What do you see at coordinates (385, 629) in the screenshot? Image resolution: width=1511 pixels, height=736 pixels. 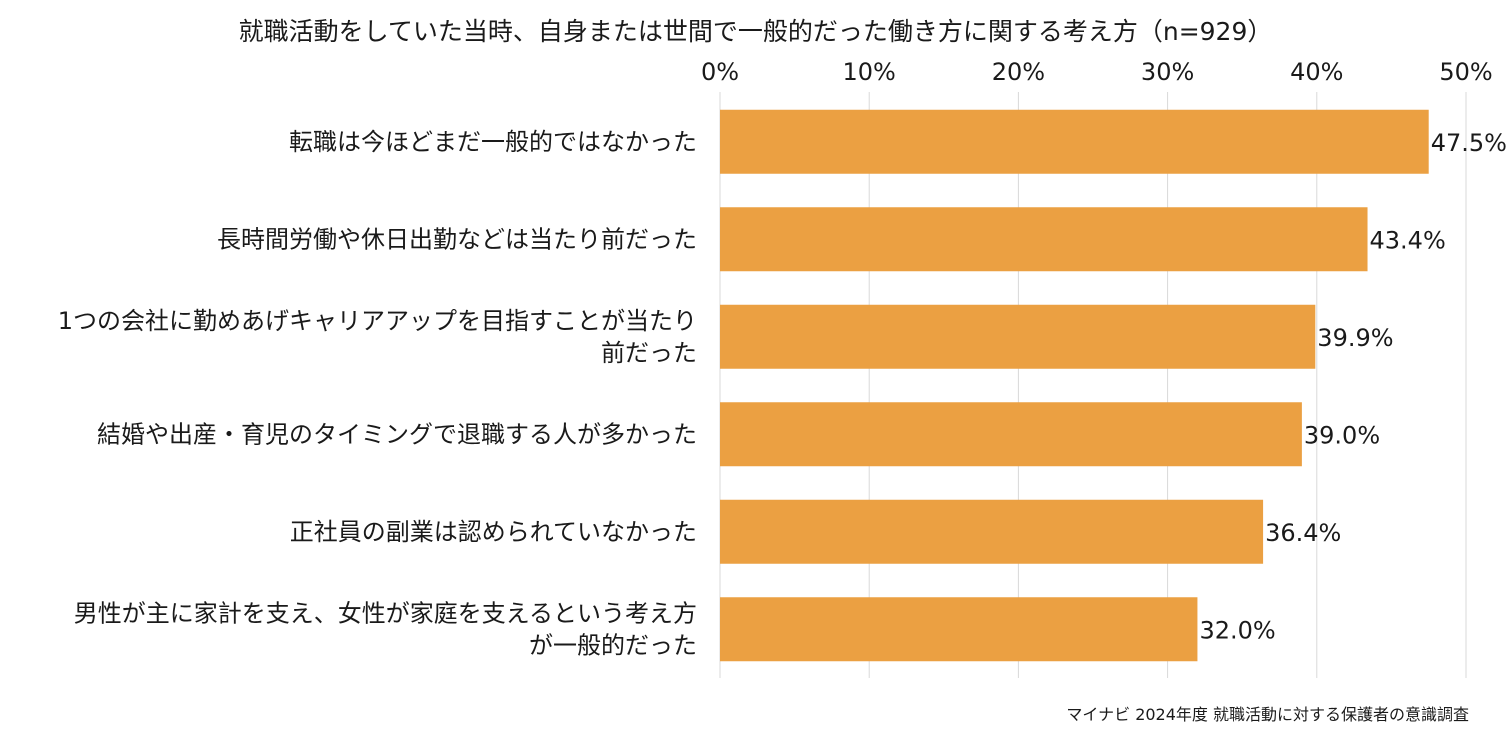 I see `category-label-6: 男性が主に家計を支え、女性が家庭を支えるという考え方が一般的だった` at bounding box center [385, 629].